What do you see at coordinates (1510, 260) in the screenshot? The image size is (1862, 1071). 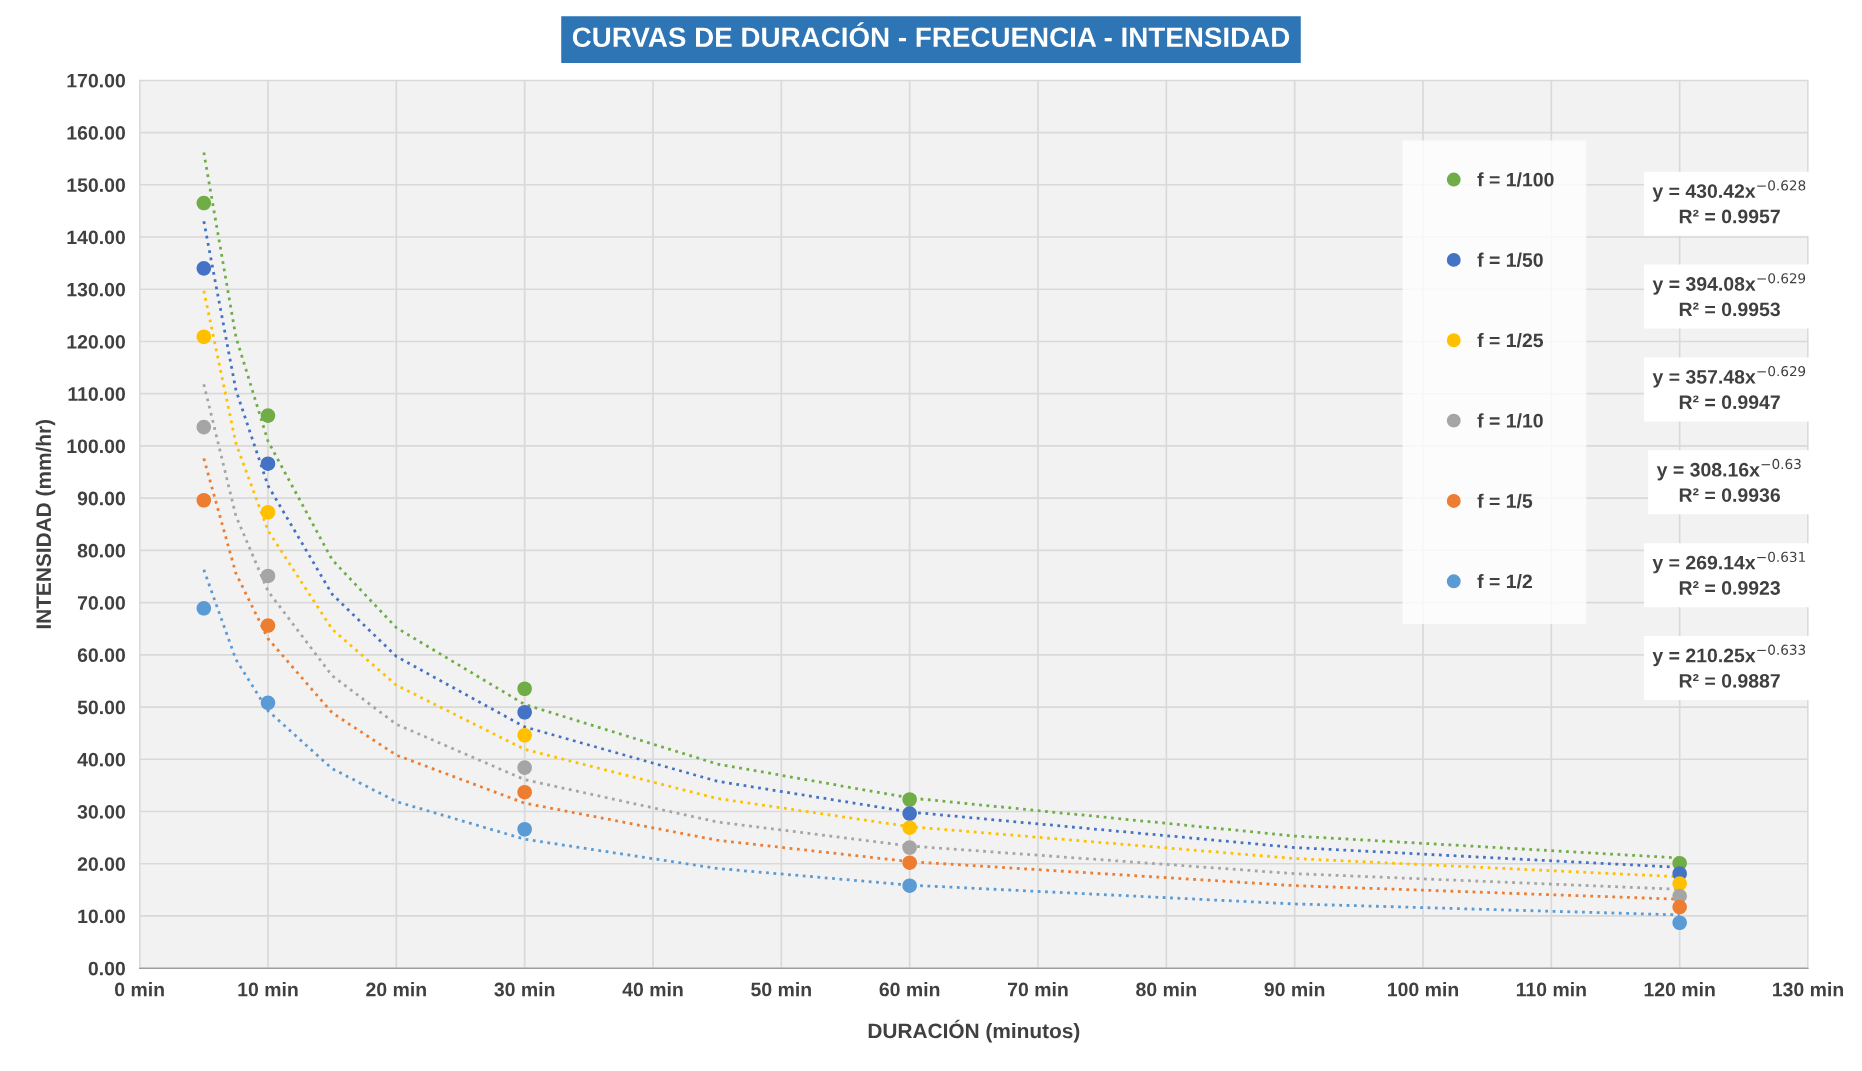 I see `legend-label: f = 1/50` at bounding box center [1510, 260].